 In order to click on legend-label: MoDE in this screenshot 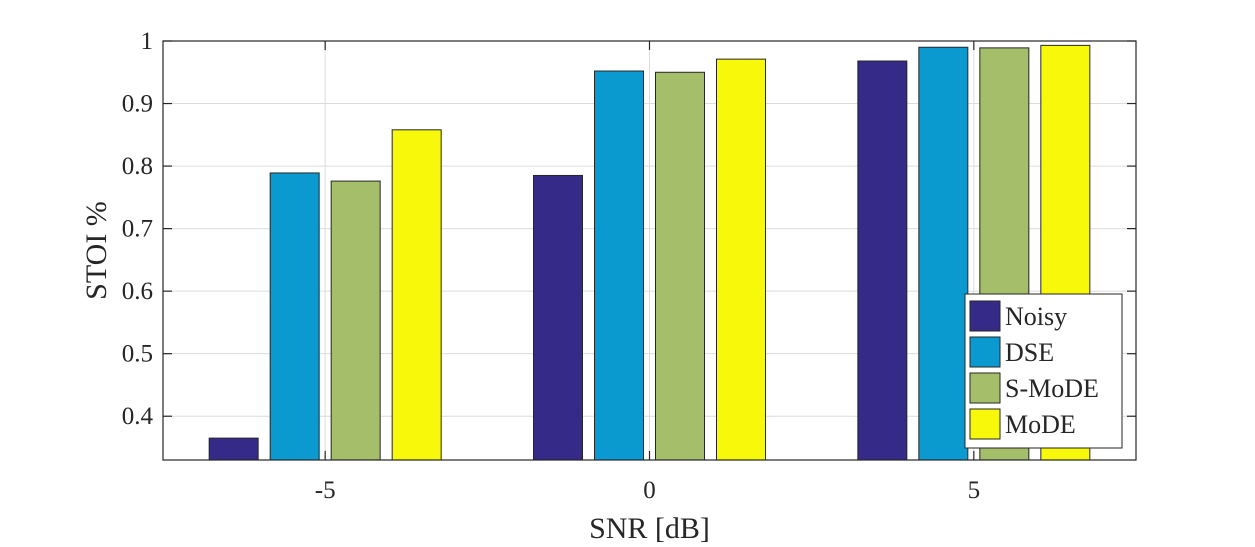, I will do `click(1040, 424)`.